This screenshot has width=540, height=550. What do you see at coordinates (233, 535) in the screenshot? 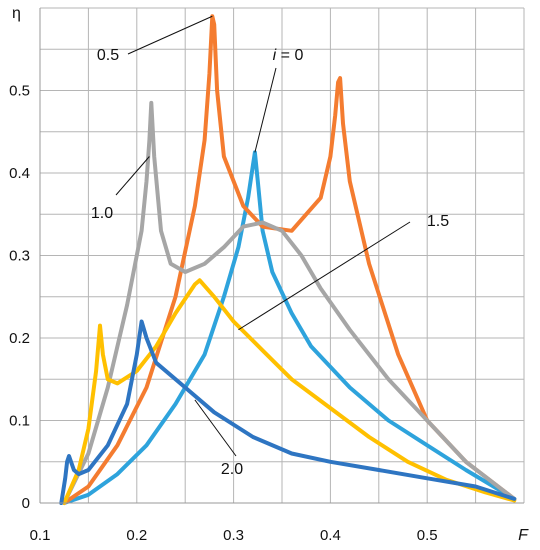
I see `x-tick-label: 0.3` at bounding box center [233, 535].